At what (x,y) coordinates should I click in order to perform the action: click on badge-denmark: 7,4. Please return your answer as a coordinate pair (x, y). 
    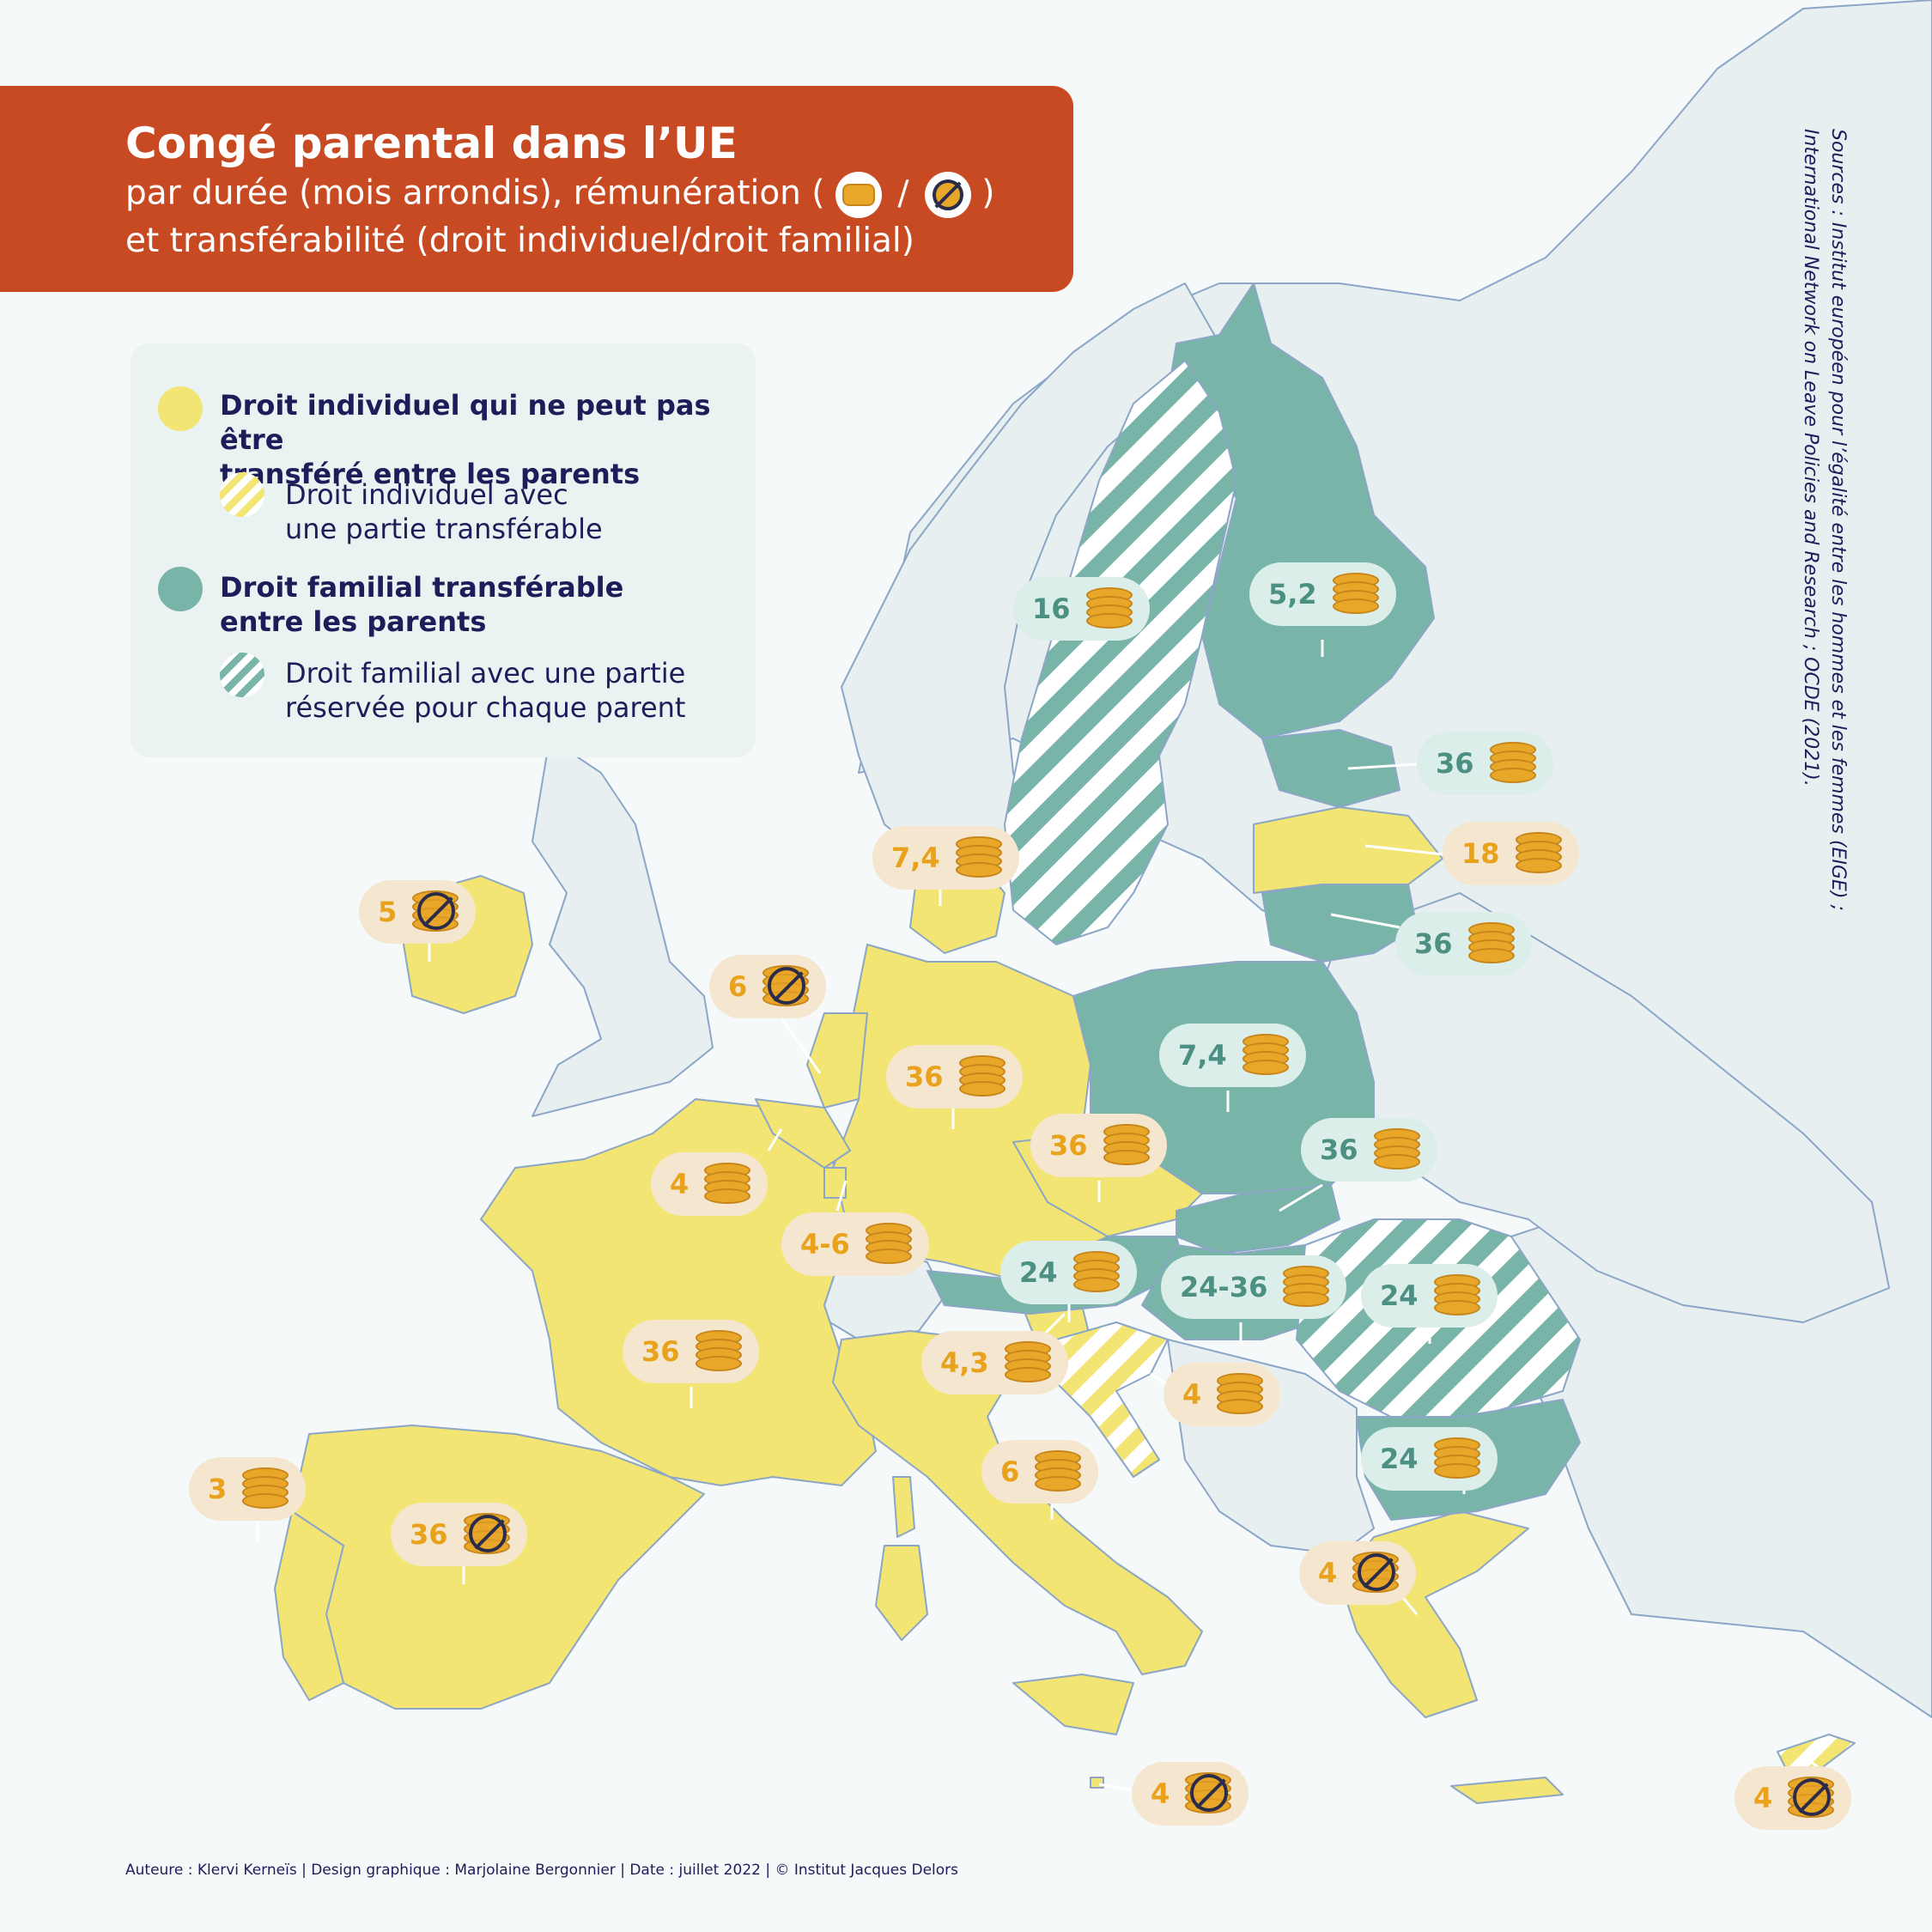
    Looking at the image, I should click on (946, 858).